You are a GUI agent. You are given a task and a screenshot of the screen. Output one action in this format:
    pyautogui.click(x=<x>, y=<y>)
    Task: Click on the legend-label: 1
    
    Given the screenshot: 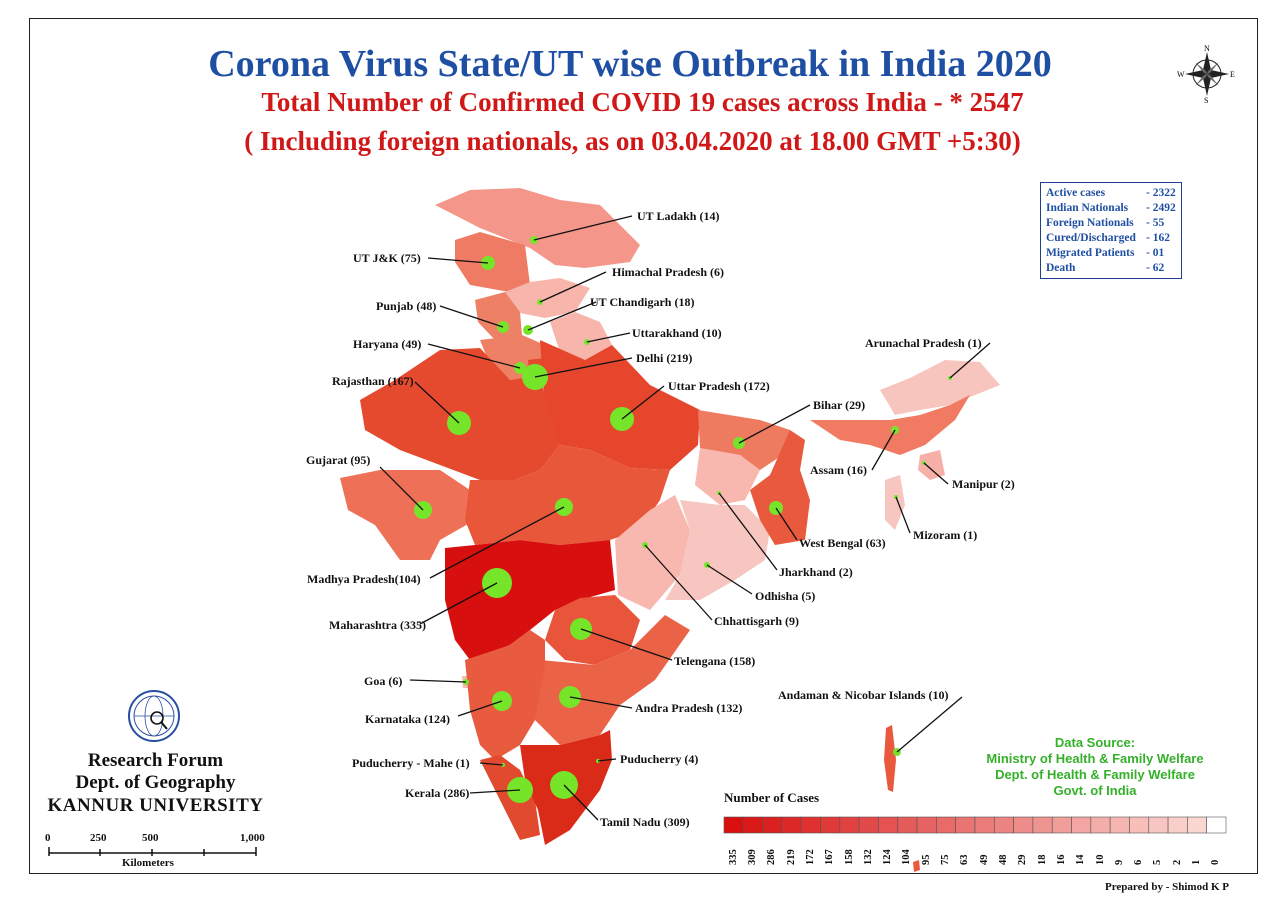 What is the action you would take?
    pyautogui.click(x=1197, y=862)
    